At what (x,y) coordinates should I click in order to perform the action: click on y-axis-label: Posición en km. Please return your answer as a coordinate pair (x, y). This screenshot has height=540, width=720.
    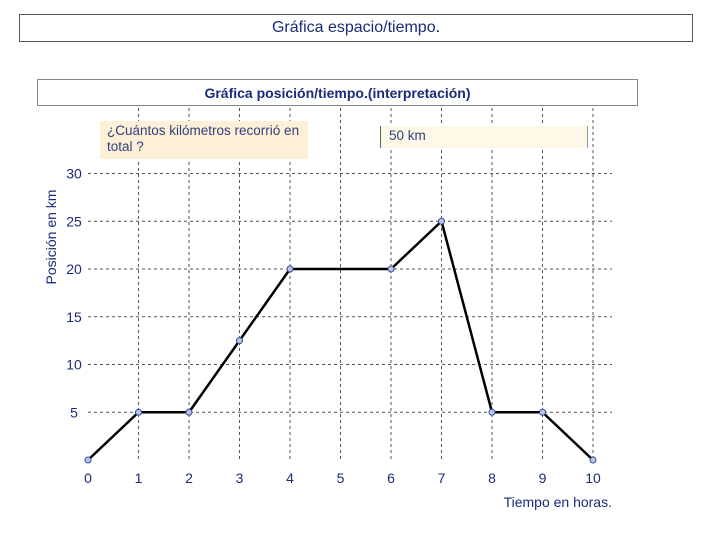
    Looking at the image, I should click on (51, 237).